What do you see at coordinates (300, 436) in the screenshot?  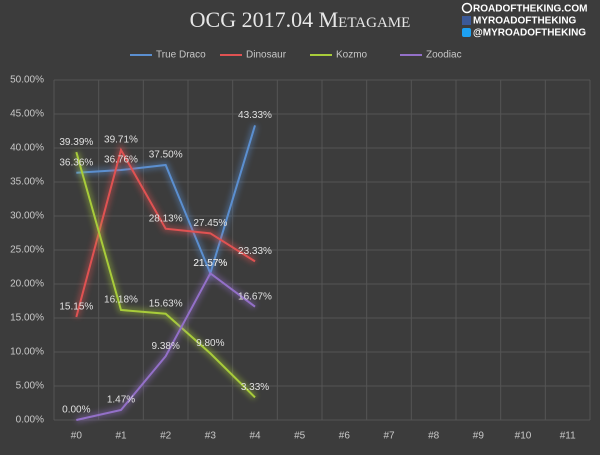 I see `x-tick-label: #5` at bounding box center [300, 436].